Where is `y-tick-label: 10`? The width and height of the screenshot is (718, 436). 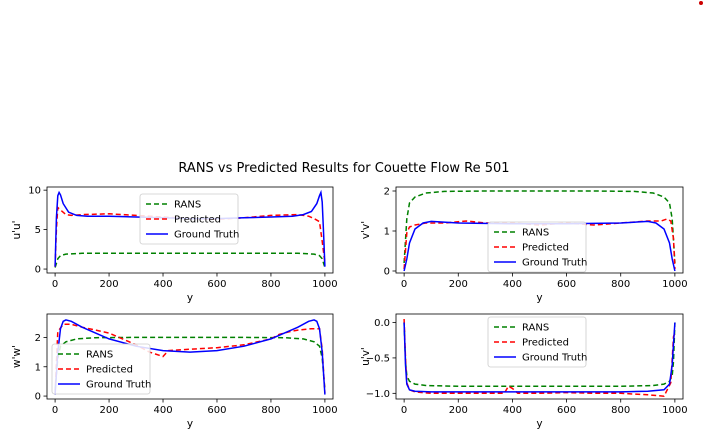 y-tick-label: 10 is located at coordinates (34, 191).